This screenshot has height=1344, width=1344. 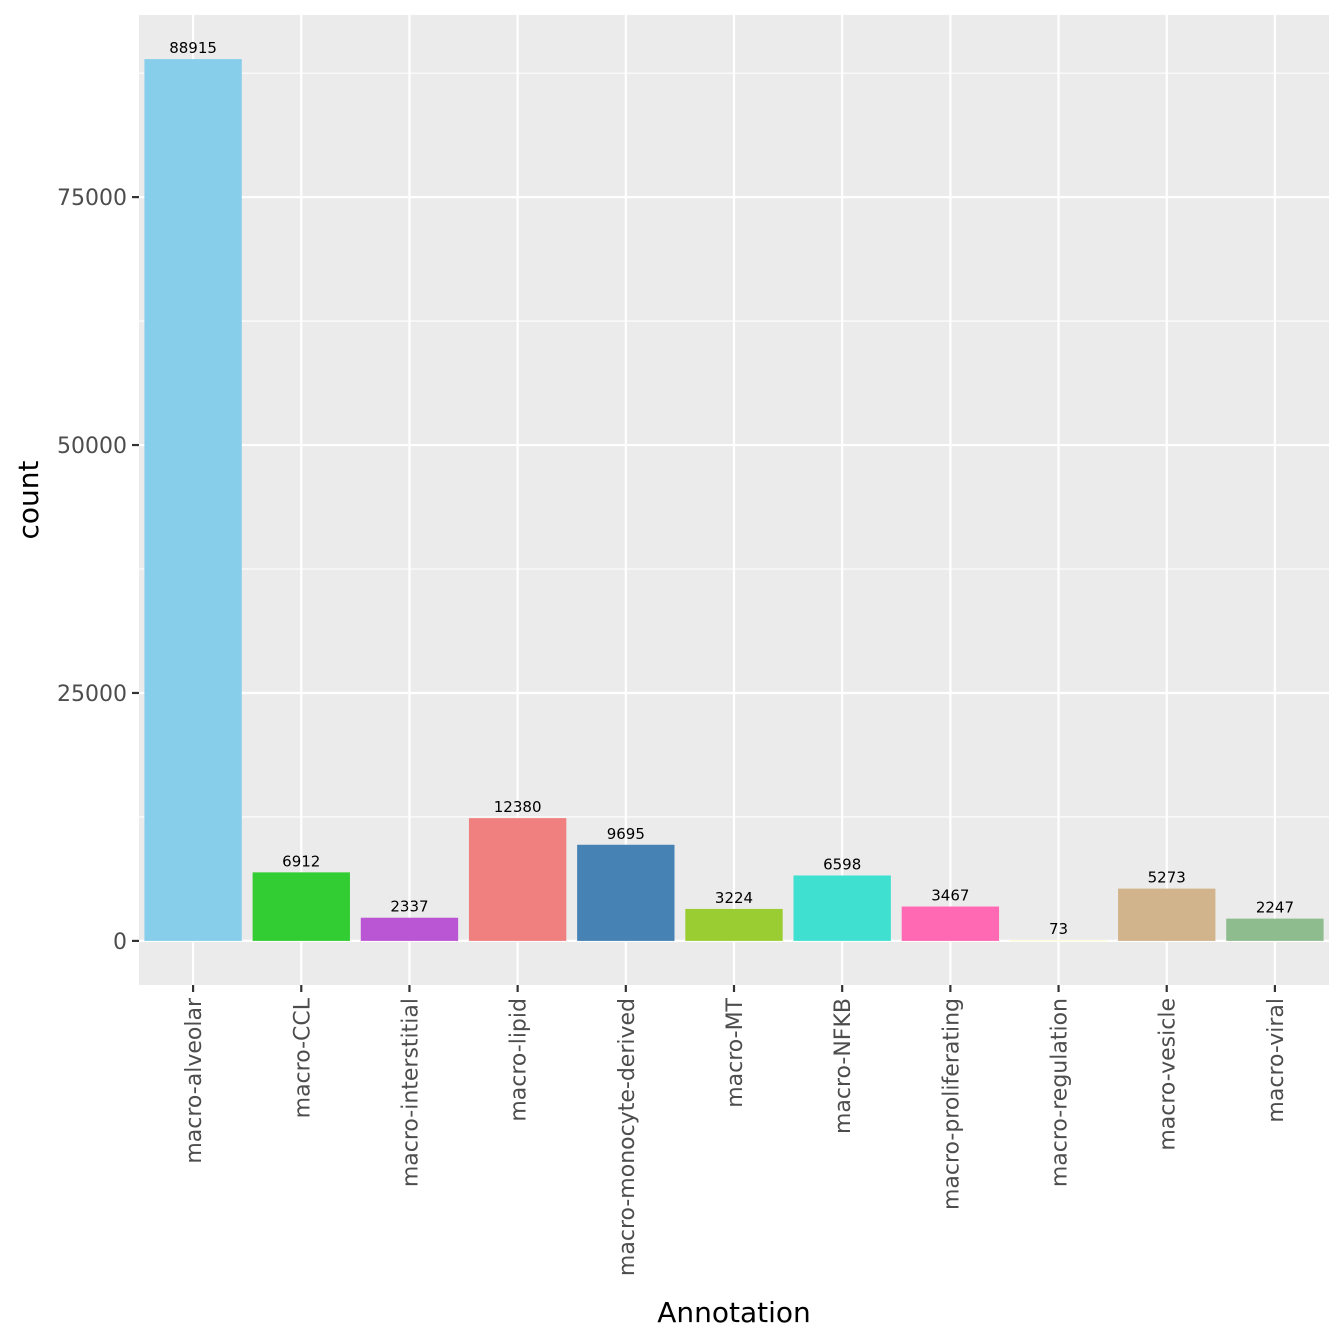 I want to click on bar-value-label: 3467, so click(x=950, y=896).